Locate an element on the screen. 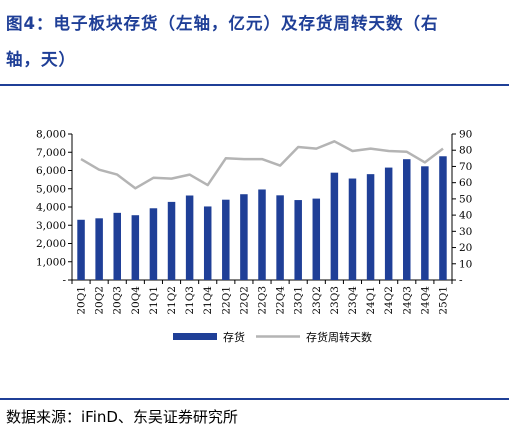  x-tick-label: 23Q4 is located at coordinates (353, 300).